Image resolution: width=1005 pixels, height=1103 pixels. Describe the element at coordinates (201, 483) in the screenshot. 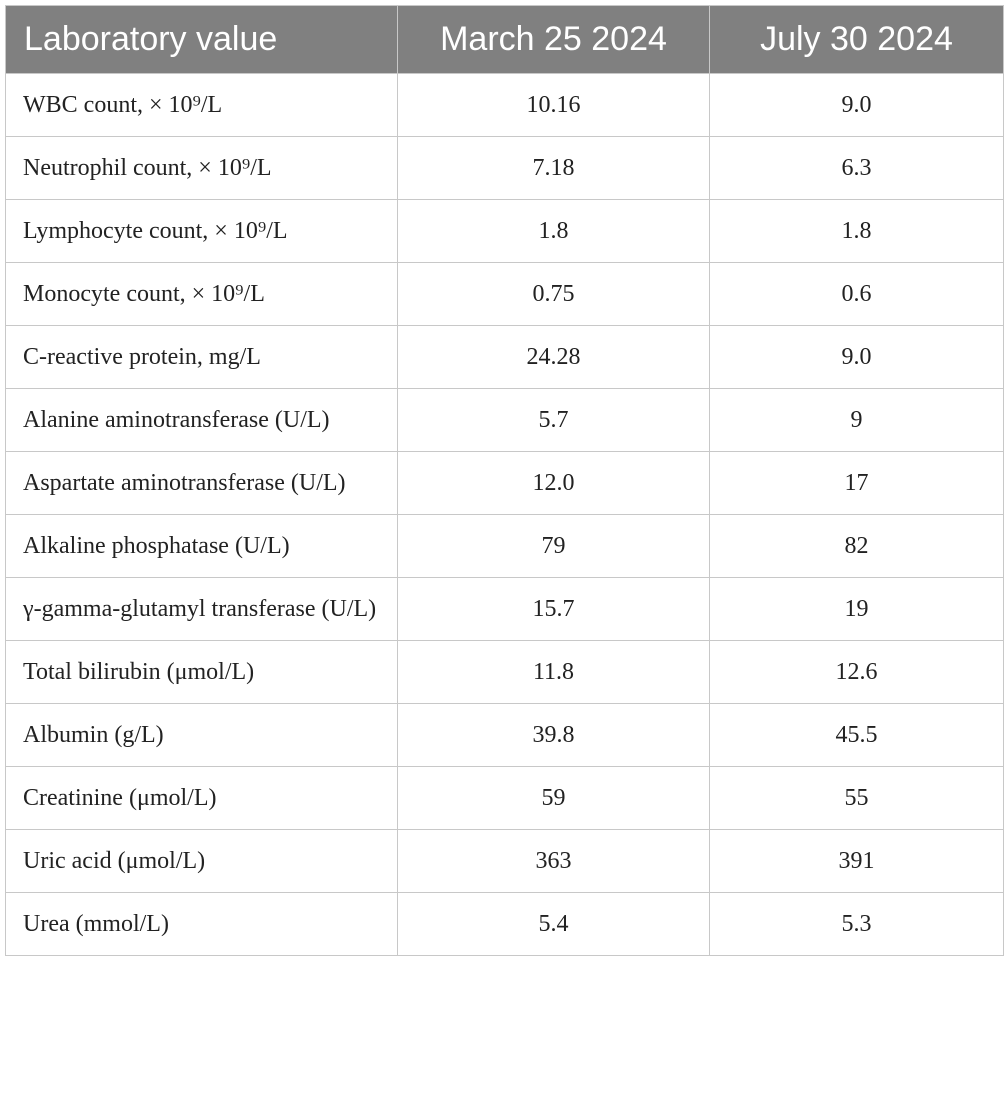

I see `row-label: Aspartate aminotransferase (U/L)` at that location.